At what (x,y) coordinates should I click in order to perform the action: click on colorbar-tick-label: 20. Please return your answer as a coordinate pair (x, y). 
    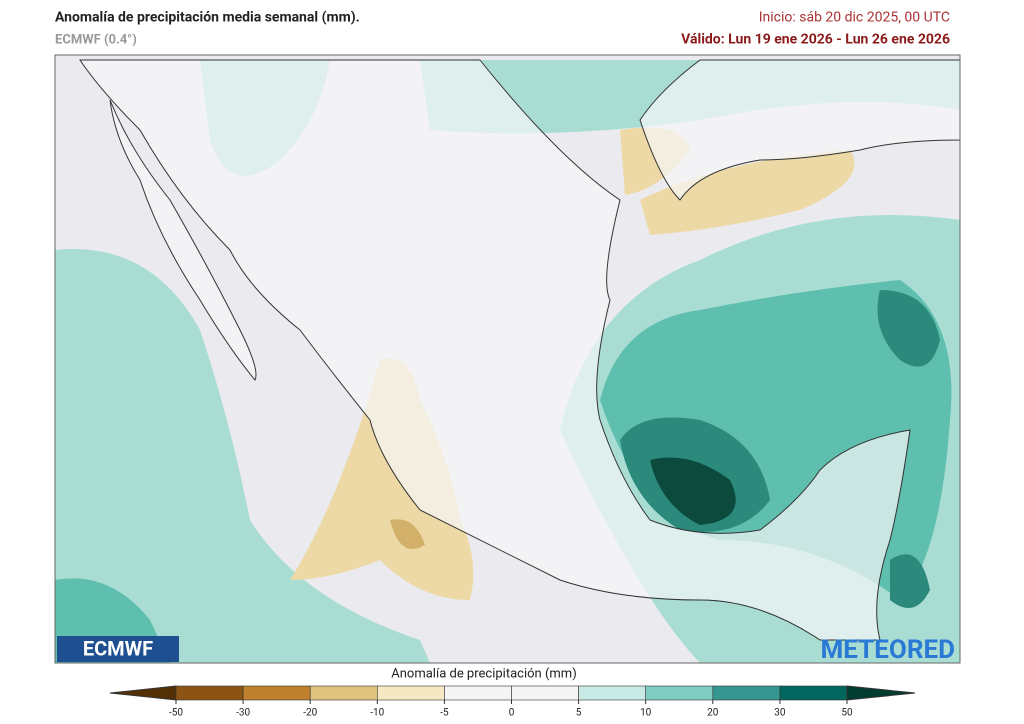
    Looking at the image, I should click on (713, 713).